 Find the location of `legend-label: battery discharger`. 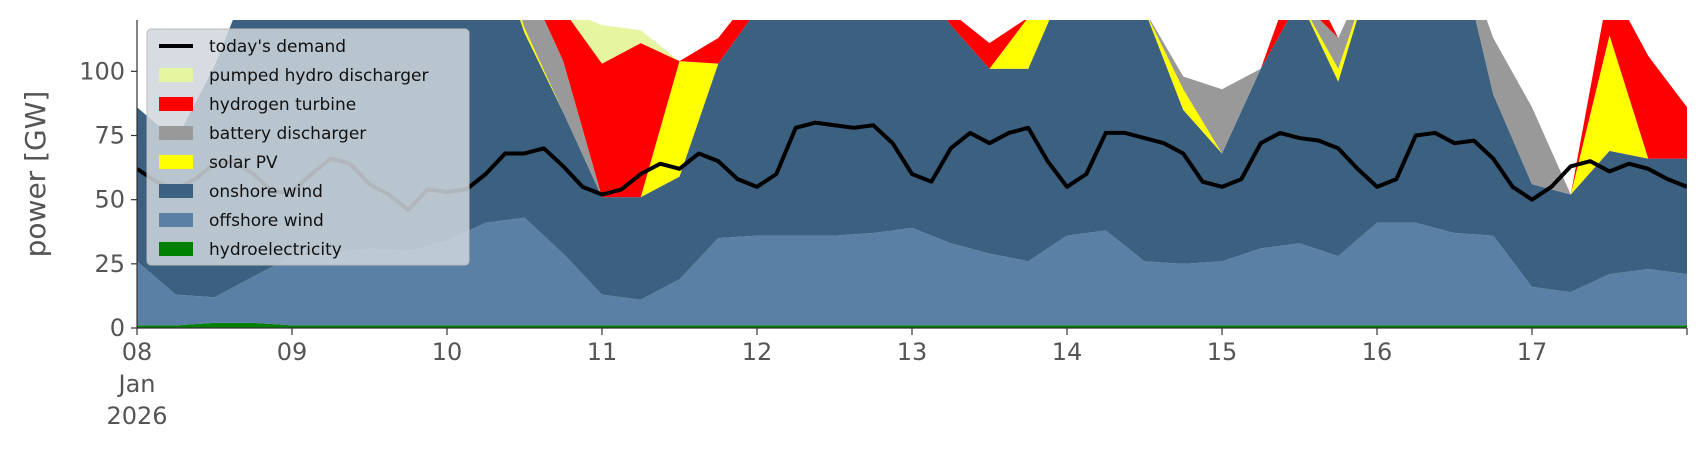

legend-label: battery discharger is located at coordinates (287, 134).